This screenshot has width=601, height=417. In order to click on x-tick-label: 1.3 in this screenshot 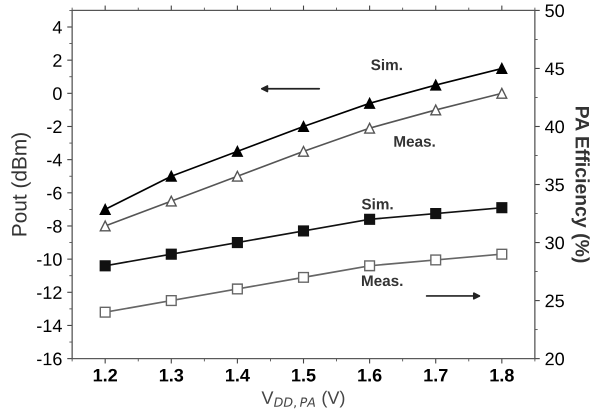, I will do `click(172, 375)`.